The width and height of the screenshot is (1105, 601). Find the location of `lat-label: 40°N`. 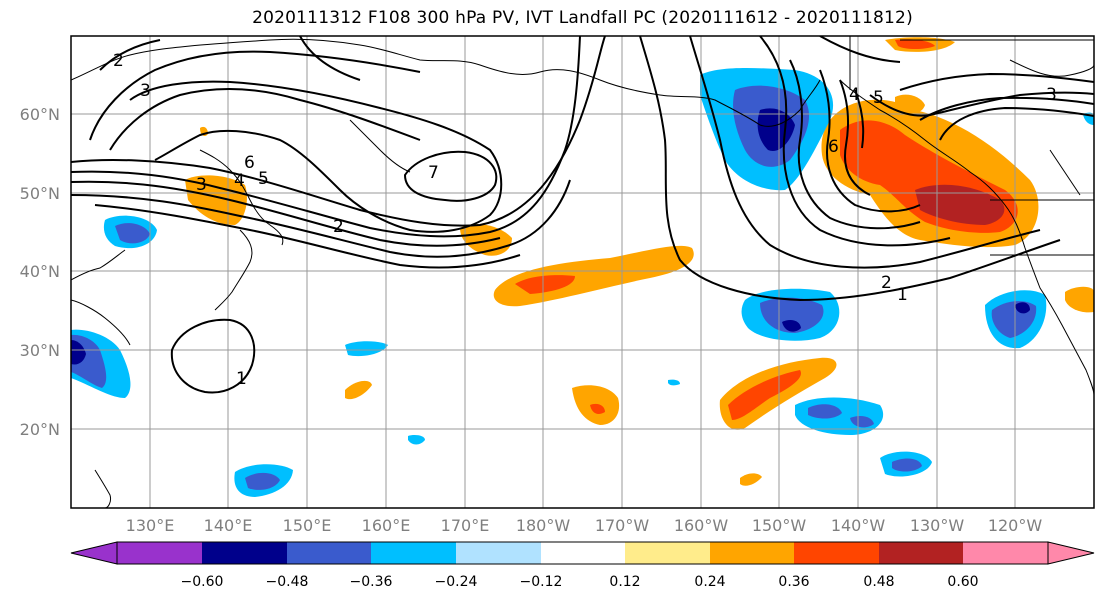

lat-label: 40°N is located at coordinates (40, 271).